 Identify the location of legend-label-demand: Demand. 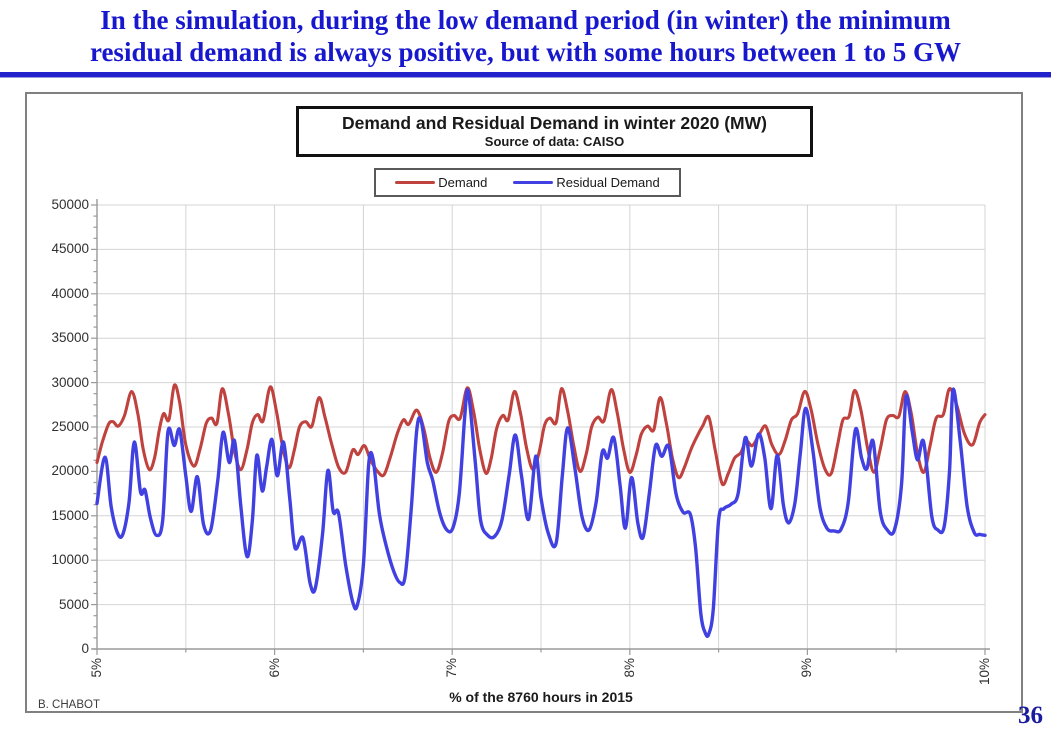
(463, 182).